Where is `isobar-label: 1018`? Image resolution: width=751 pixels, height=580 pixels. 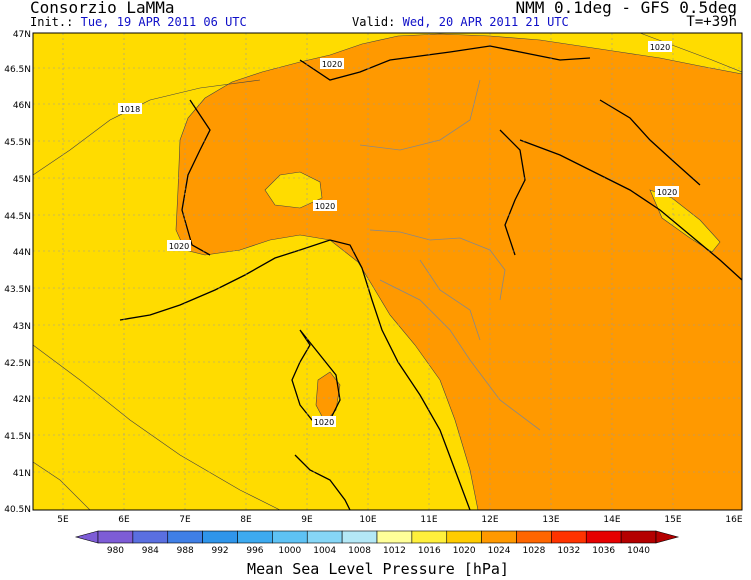
isobar-label: 1018 is located at coordinates (130, 109).